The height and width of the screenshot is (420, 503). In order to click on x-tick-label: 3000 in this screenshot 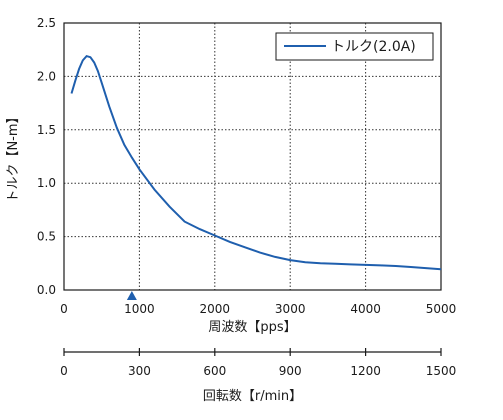, I will do `click(290, 309)`.